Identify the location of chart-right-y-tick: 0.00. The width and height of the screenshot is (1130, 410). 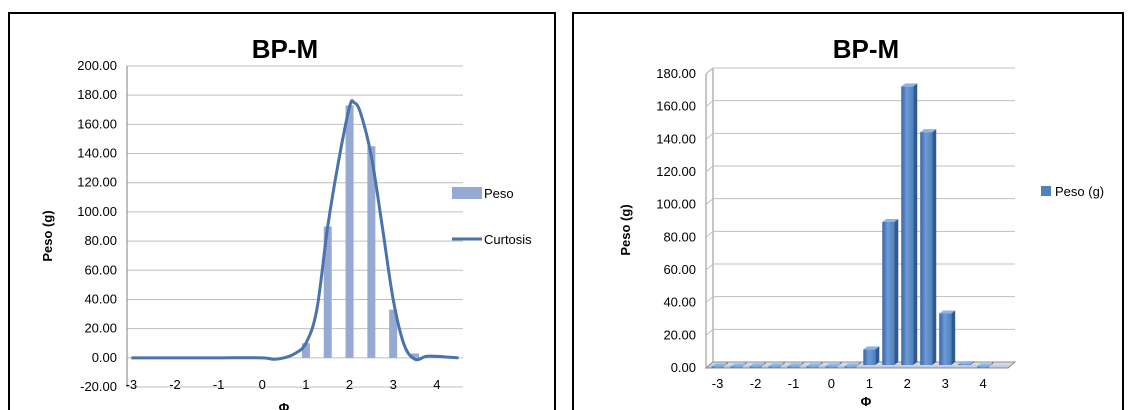
(683, 367).